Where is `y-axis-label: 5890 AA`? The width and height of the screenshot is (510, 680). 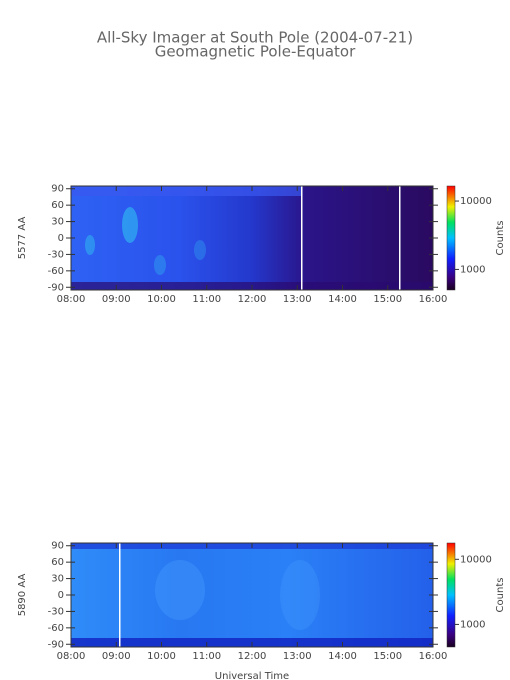
y-axis-label: 5890 AA is located at coordinates (22, 595).